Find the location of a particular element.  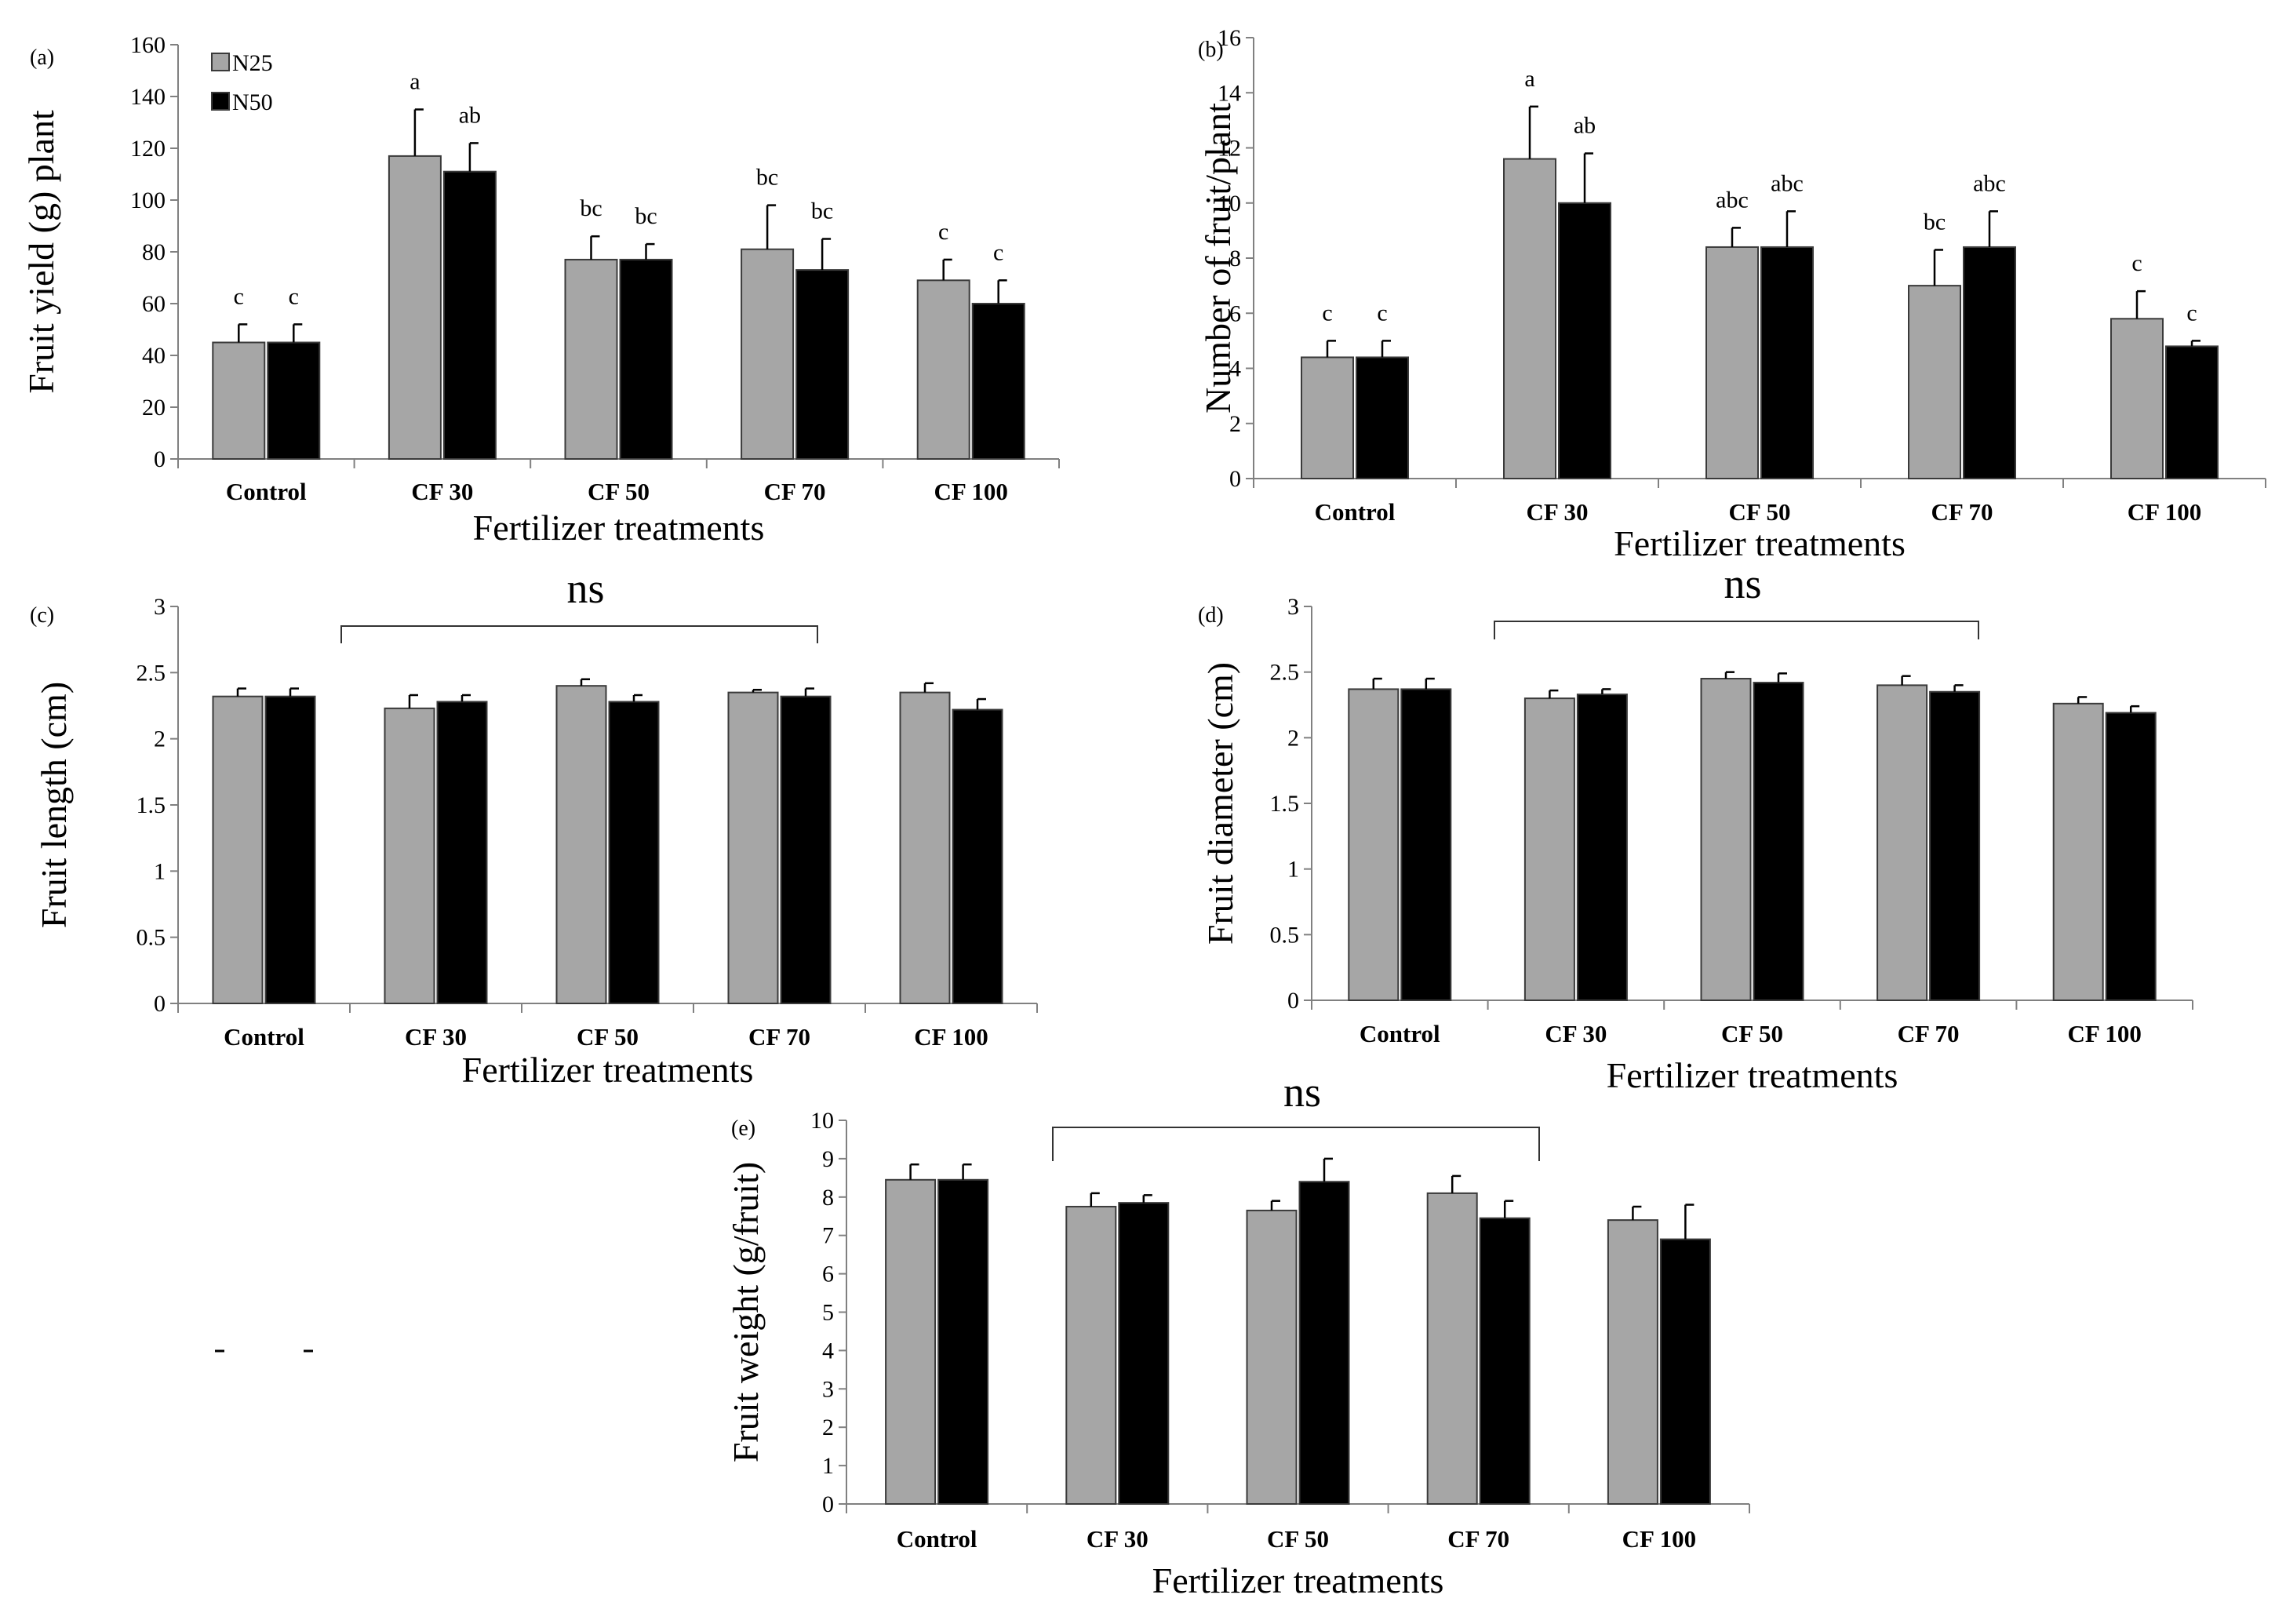

y-tick-label: 16 is located at coordinates (1229, 38).